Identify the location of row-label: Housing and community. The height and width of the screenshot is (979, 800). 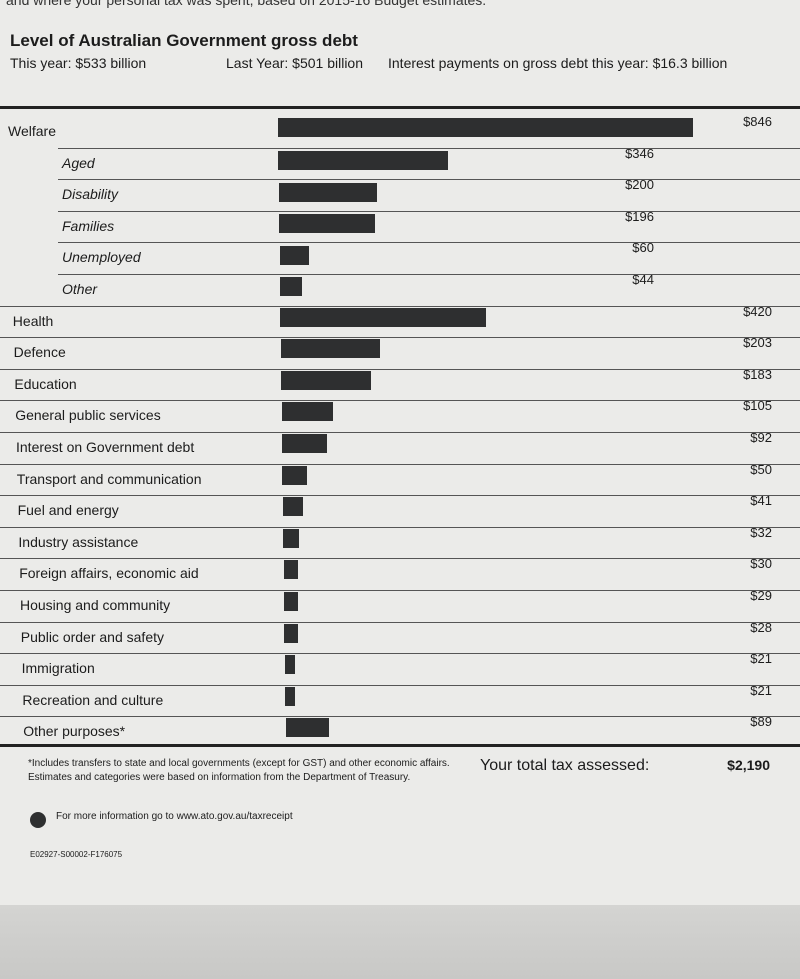
(95, 605).